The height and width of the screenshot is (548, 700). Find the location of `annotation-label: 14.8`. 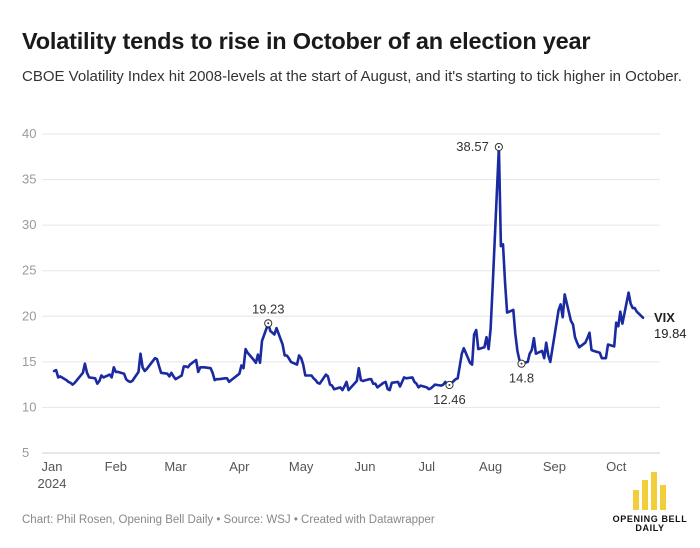

annotation-label: 14.8 is located at coordinates (521, 378).